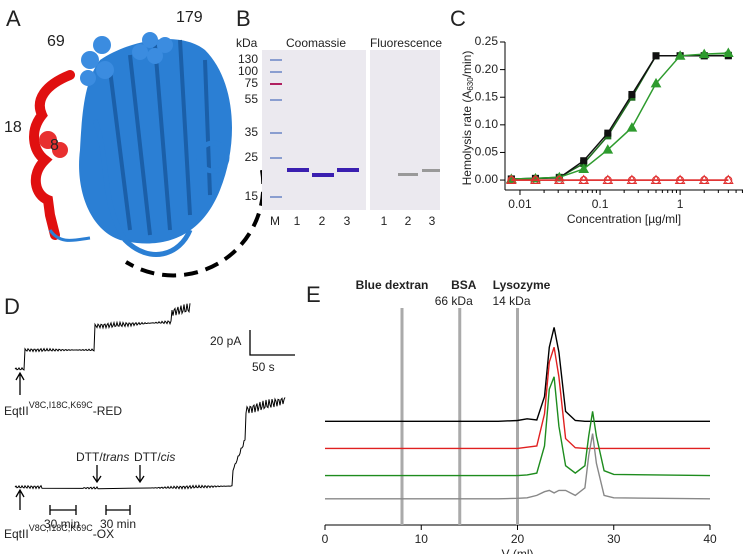 Image resolution: width=745 pixels, height=554 pixels. Describe the element at coordinates (150, 396) in the screenshot. I see `current-traces` at that location.